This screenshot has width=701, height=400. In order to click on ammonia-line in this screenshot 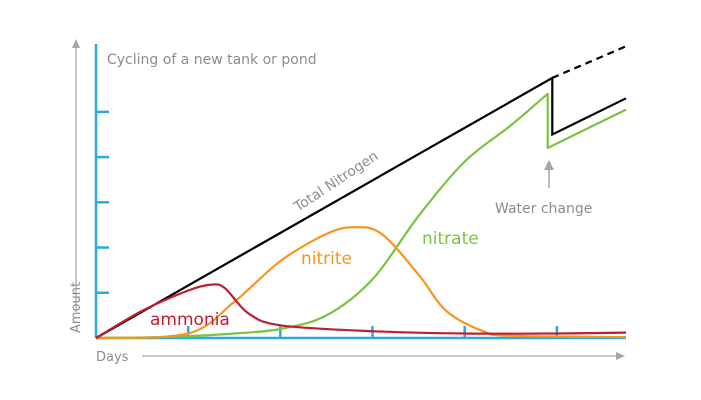, I will do `click(361, 311)`.